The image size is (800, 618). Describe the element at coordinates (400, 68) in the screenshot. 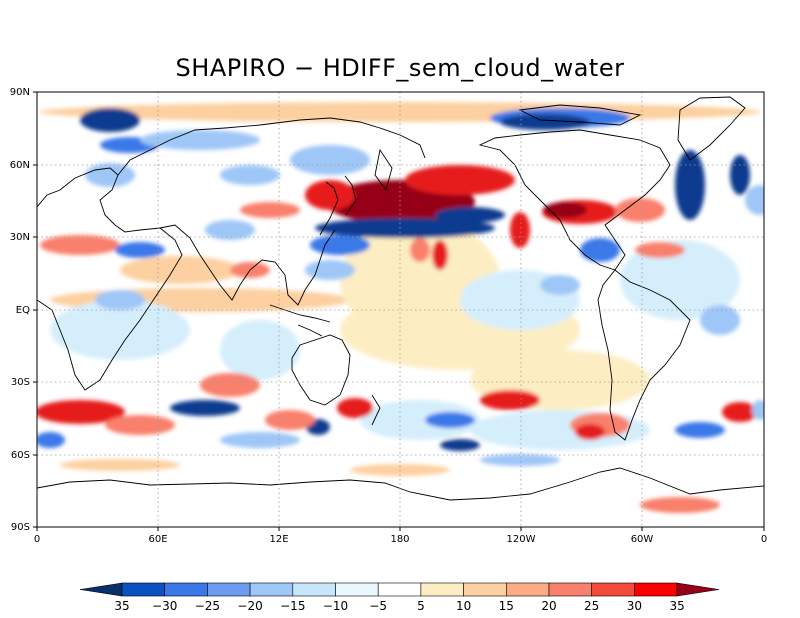

I see `plot-title: SHAPIRO − HDIFF_sem_cloud_water` at that location.